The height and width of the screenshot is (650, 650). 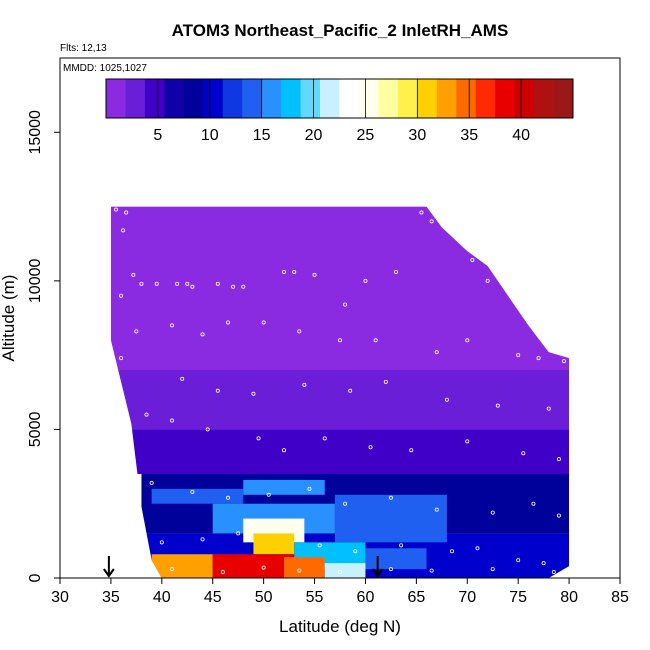 I want to click on colorbar-tick-label-4: 25, so click(x=366, y=135).